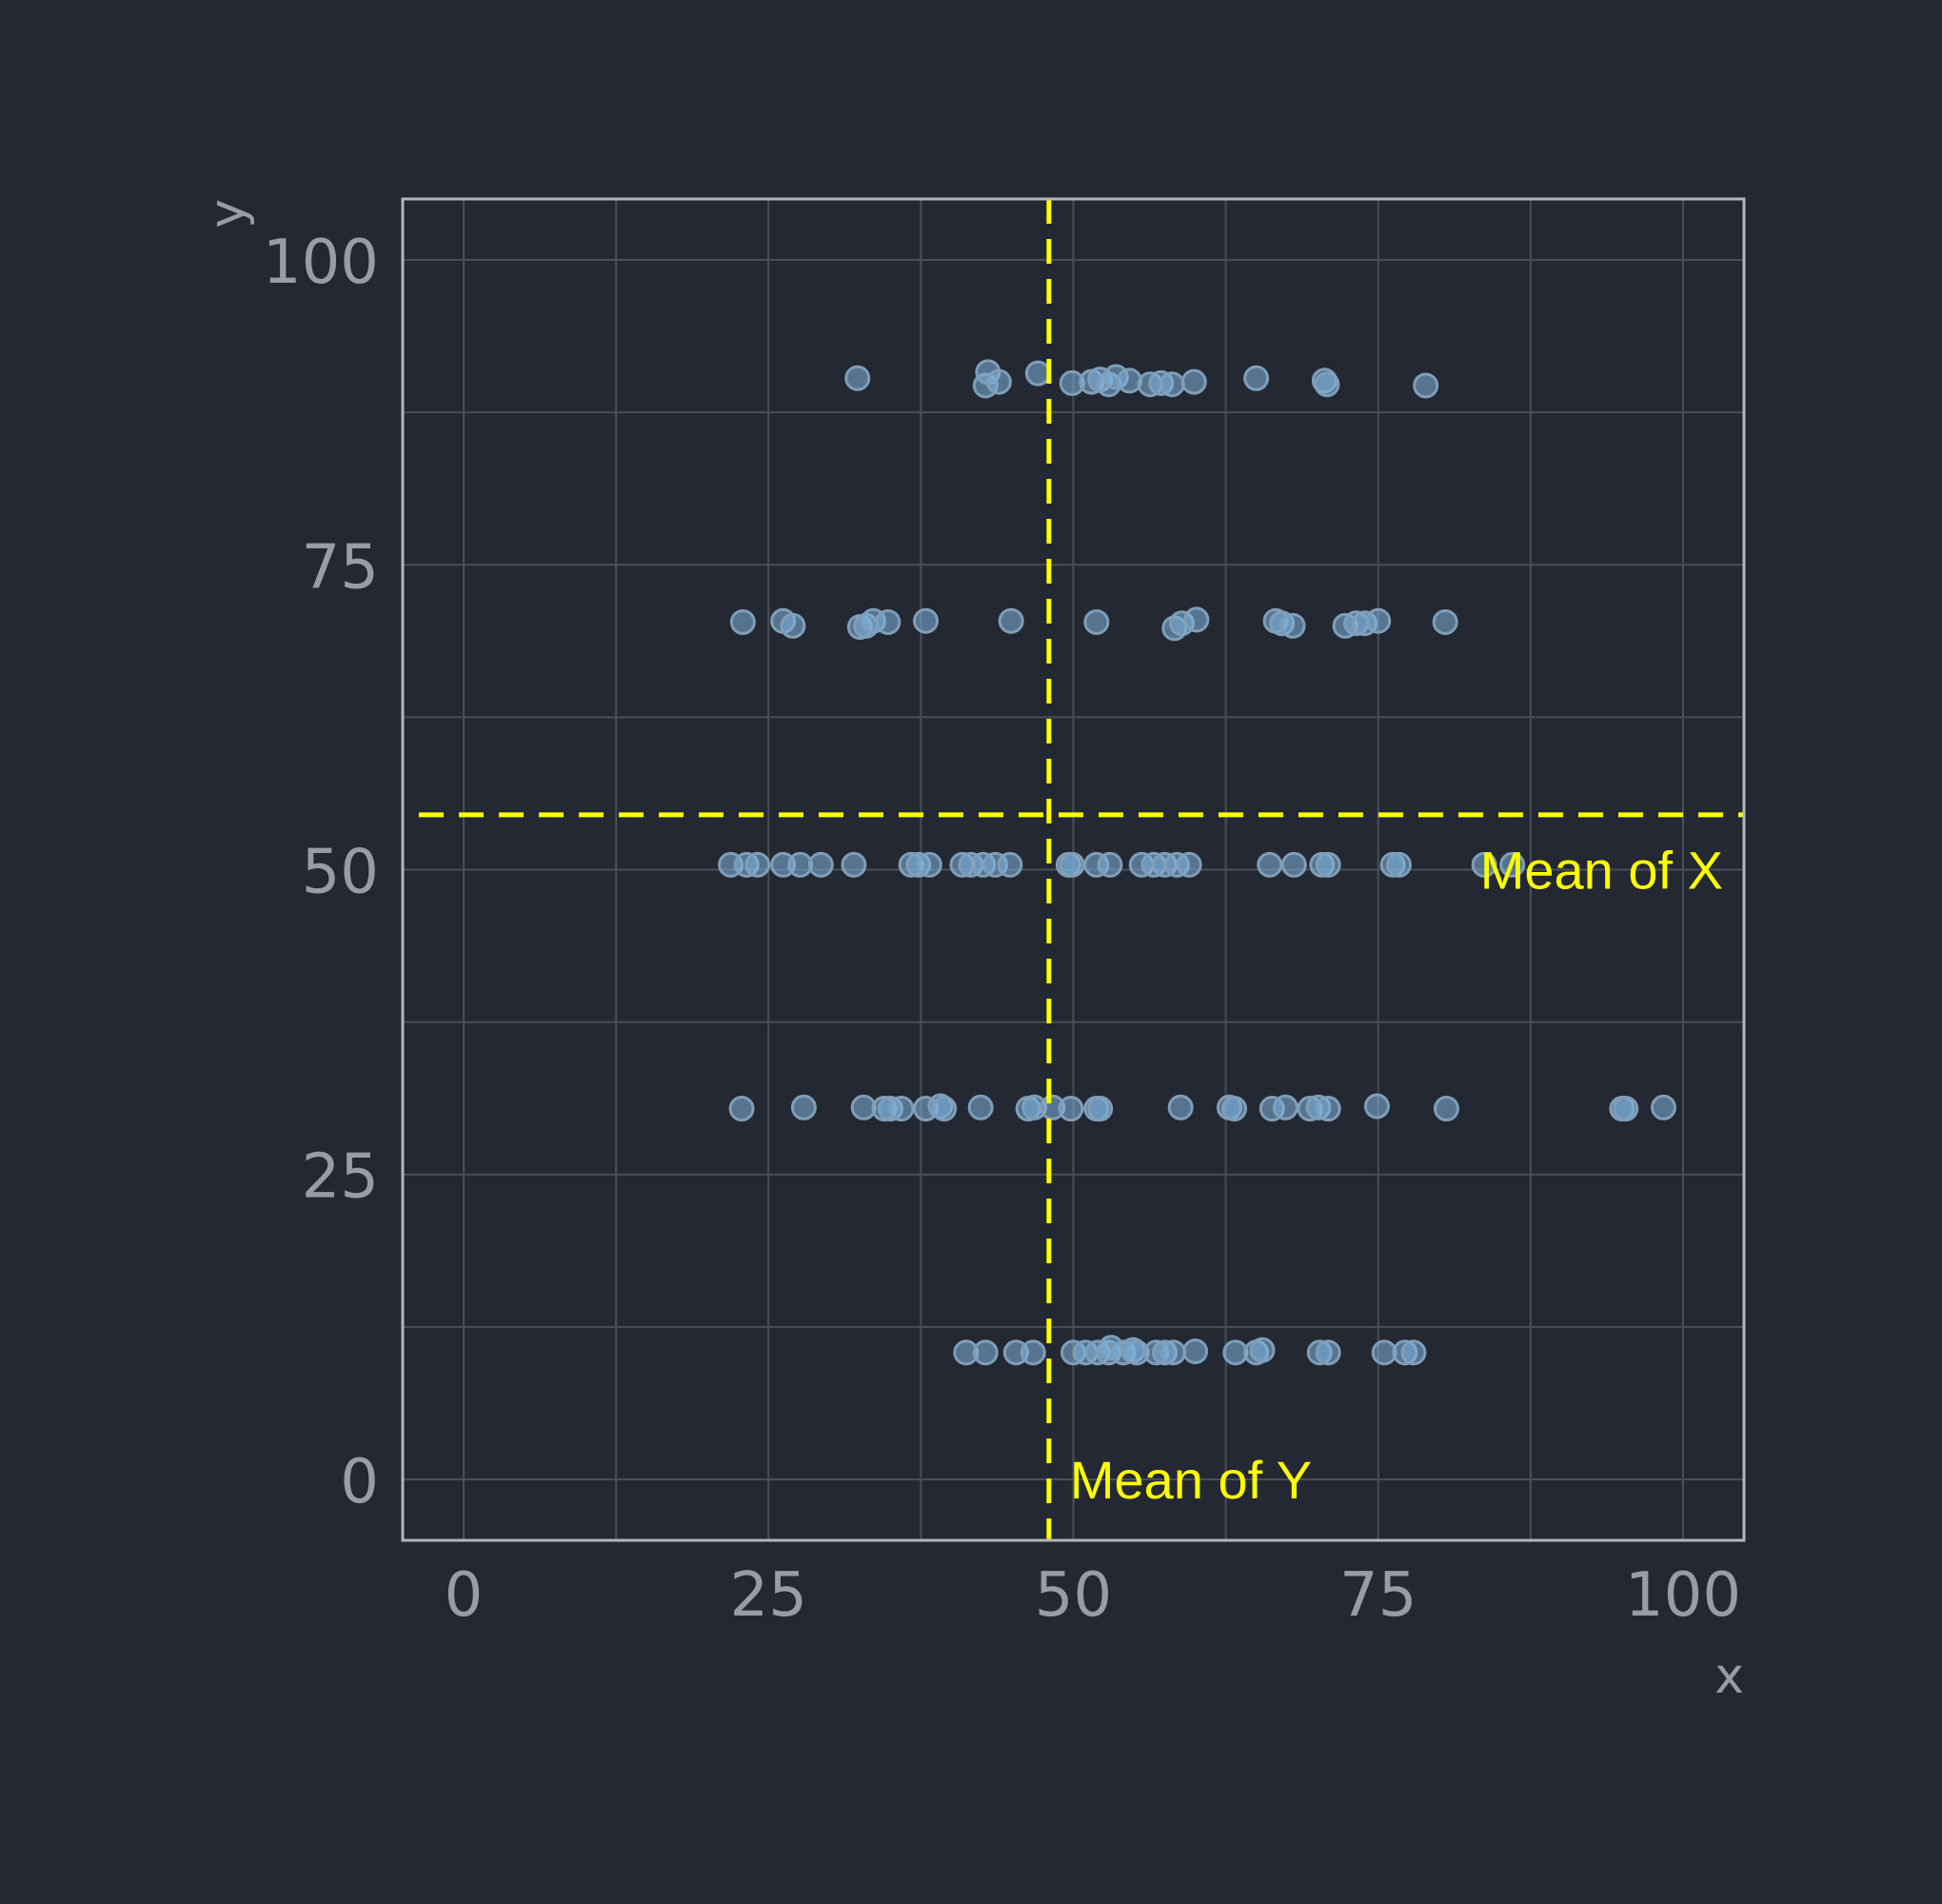 This screenshot has width=1942, height=1904. I want to click on x-axis-title: x, so click(1729, 1676).